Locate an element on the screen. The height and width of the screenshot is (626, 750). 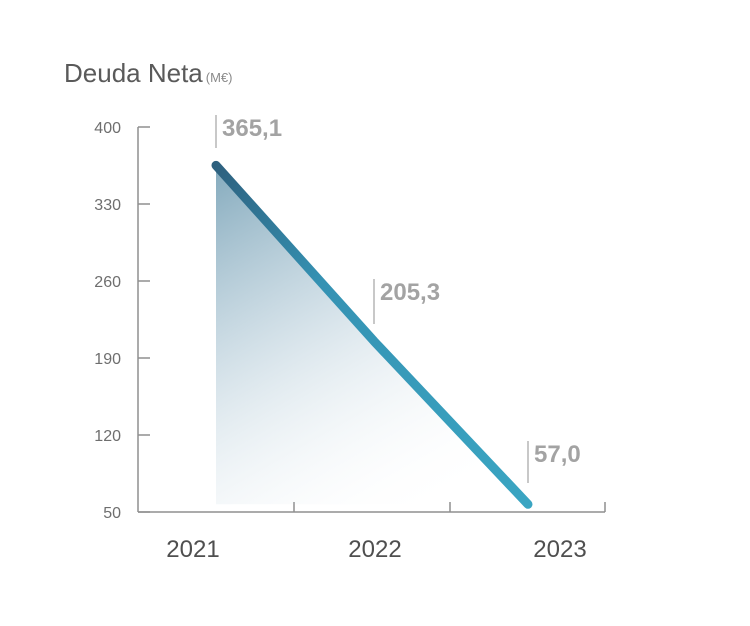
chart-title: Deuda Neta (M€) is located at coordinates (148, 73).